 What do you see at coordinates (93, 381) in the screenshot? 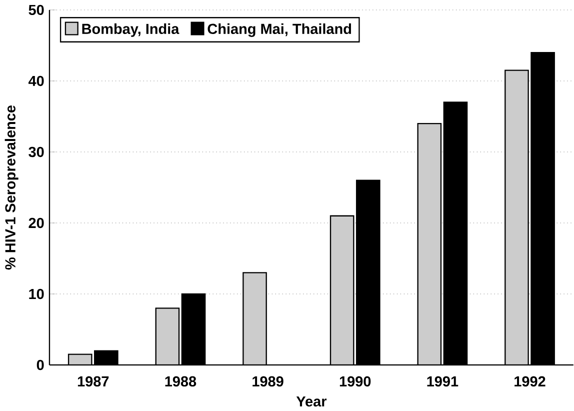
I see `x-tick-label: 1987` at bounding box center [93, 381].